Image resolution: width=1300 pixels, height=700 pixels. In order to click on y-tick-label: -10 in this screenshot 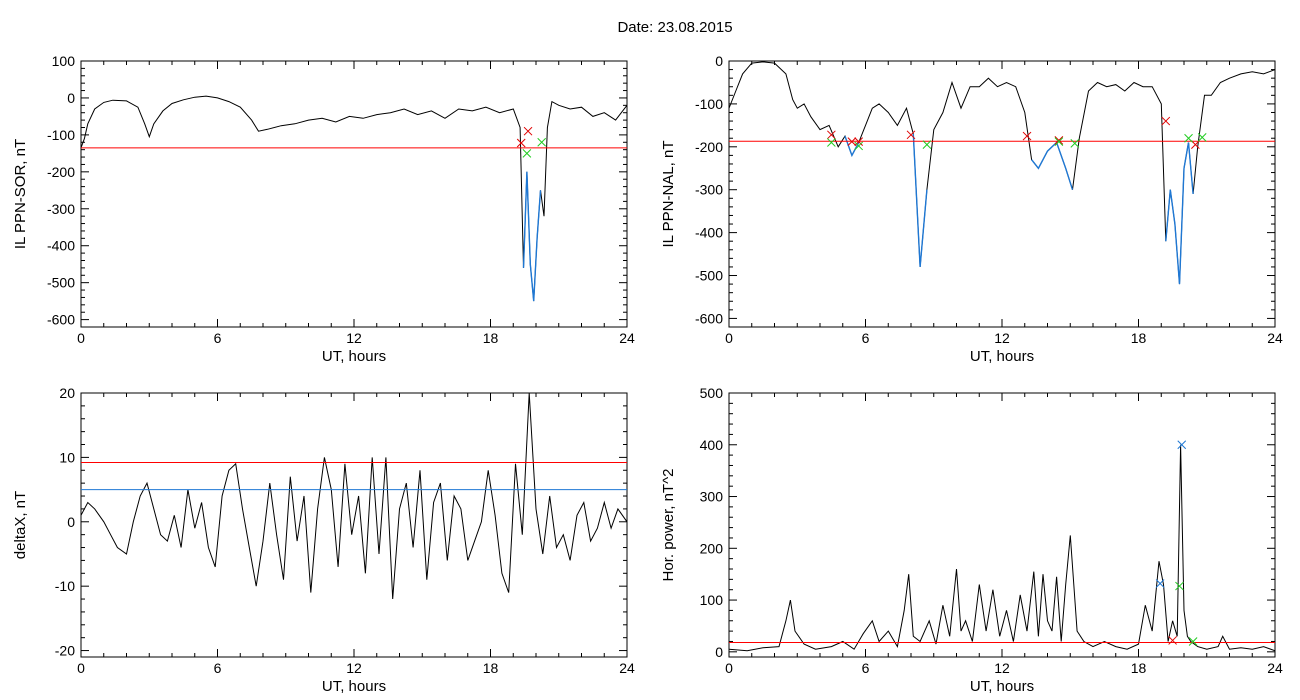, I will do `click(65, 586)`.